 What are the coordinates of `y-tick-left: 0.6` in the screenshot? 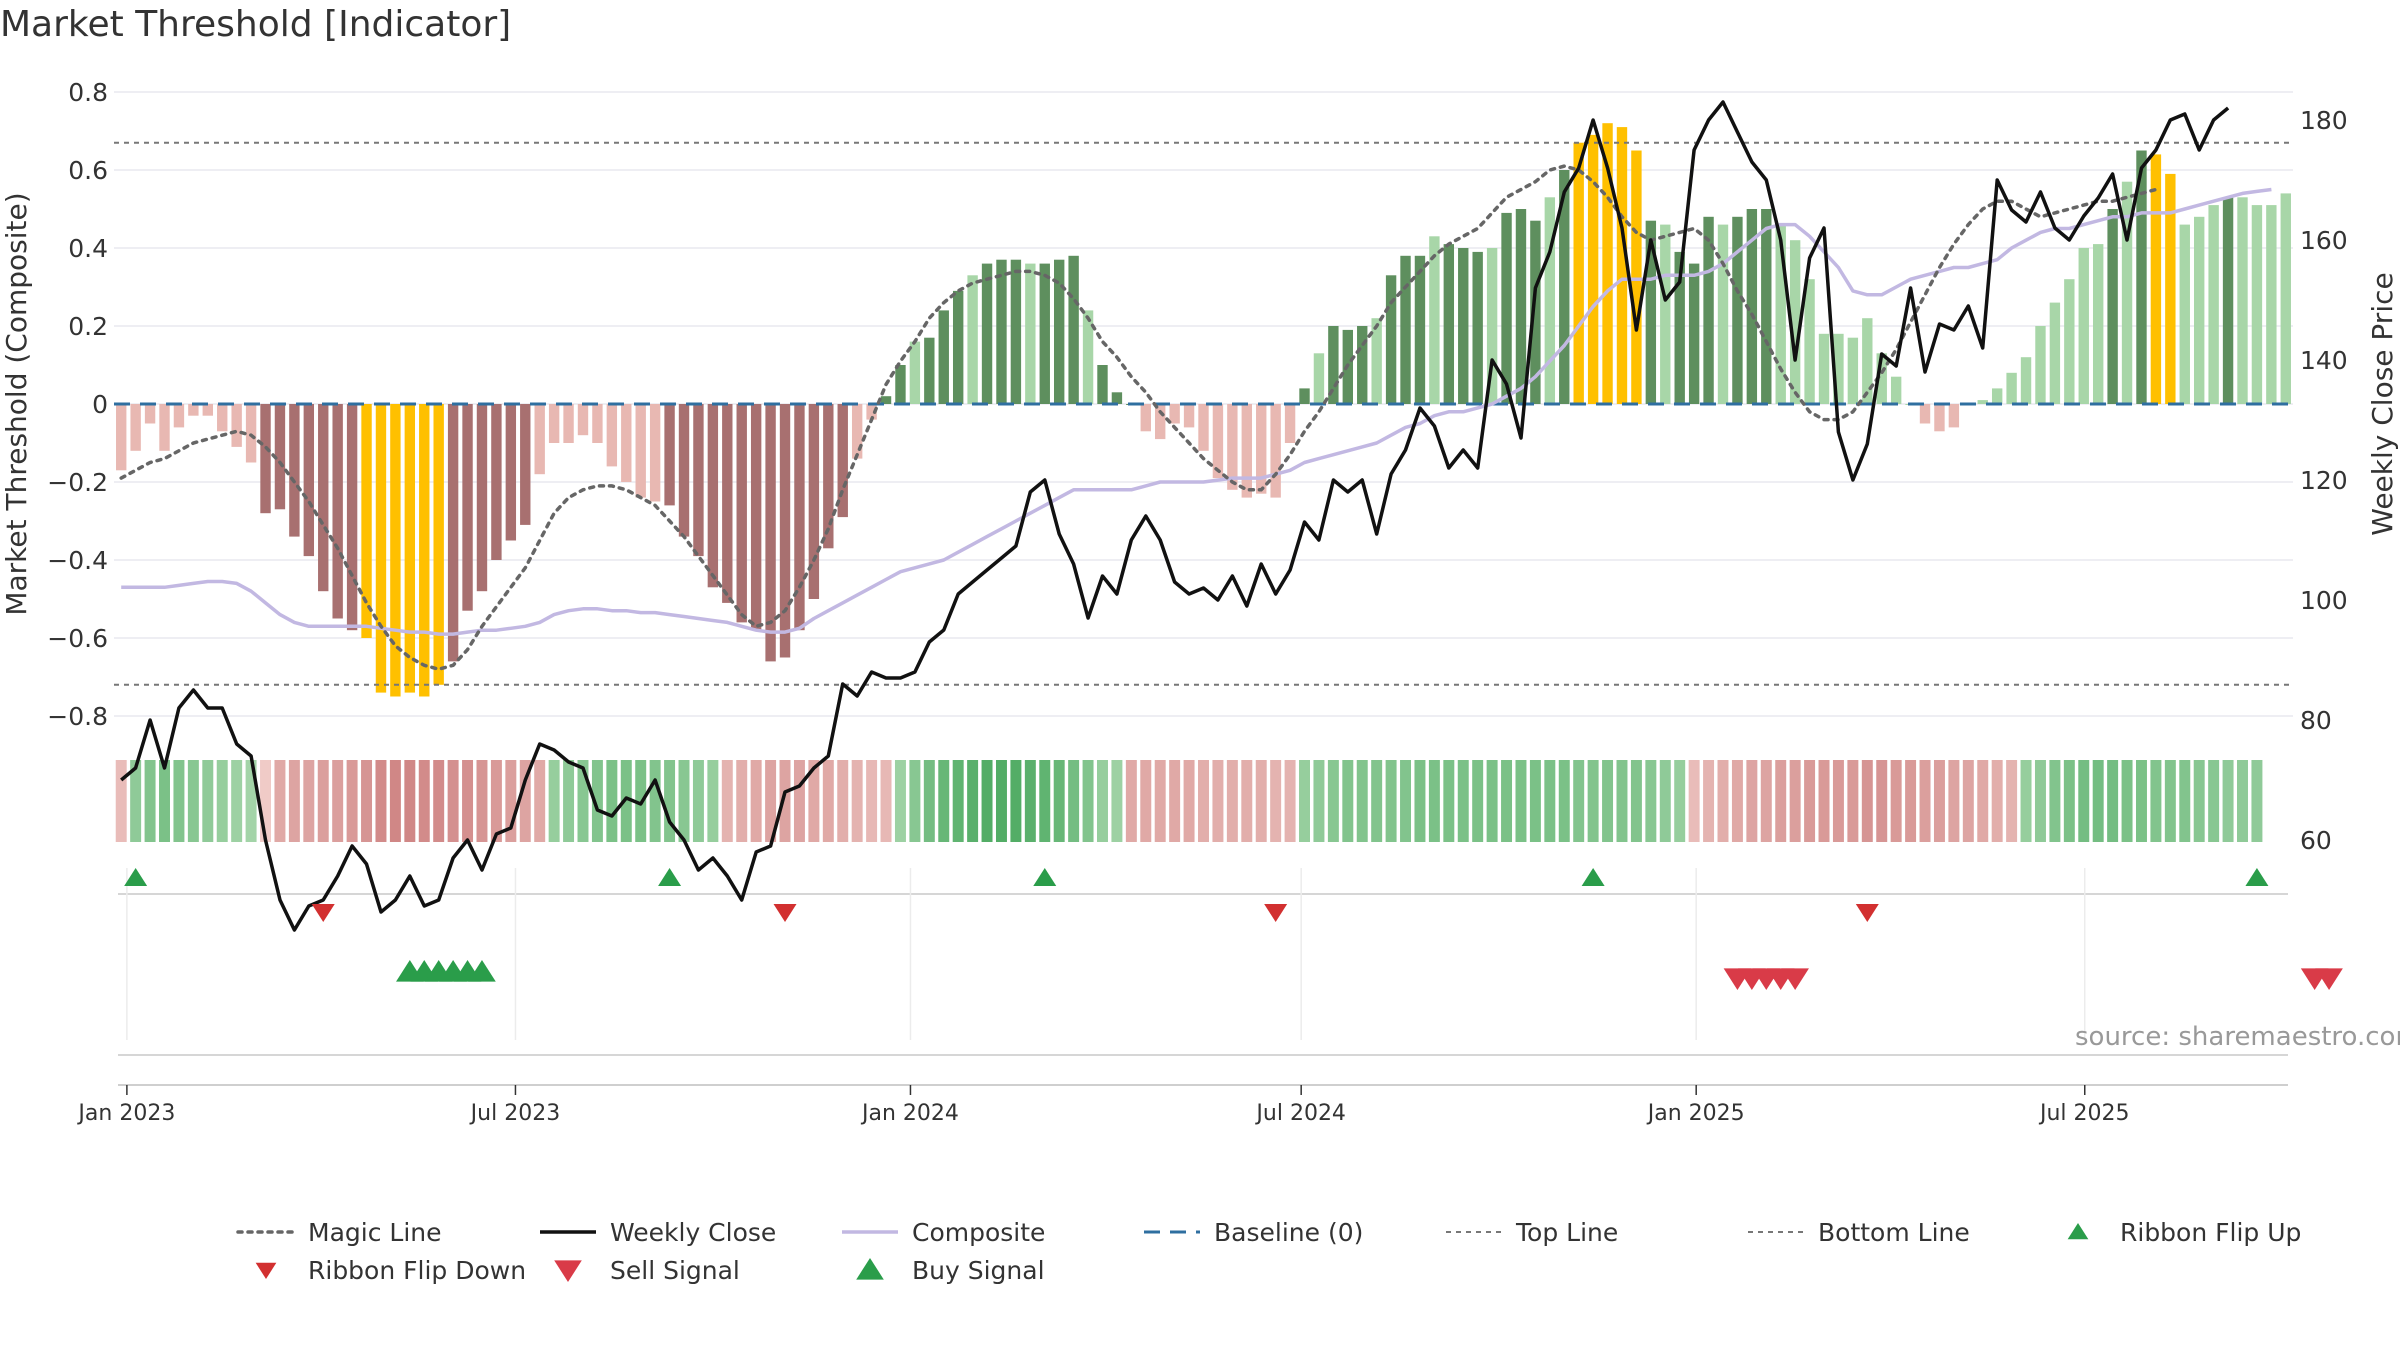 It's located at (88, 170).